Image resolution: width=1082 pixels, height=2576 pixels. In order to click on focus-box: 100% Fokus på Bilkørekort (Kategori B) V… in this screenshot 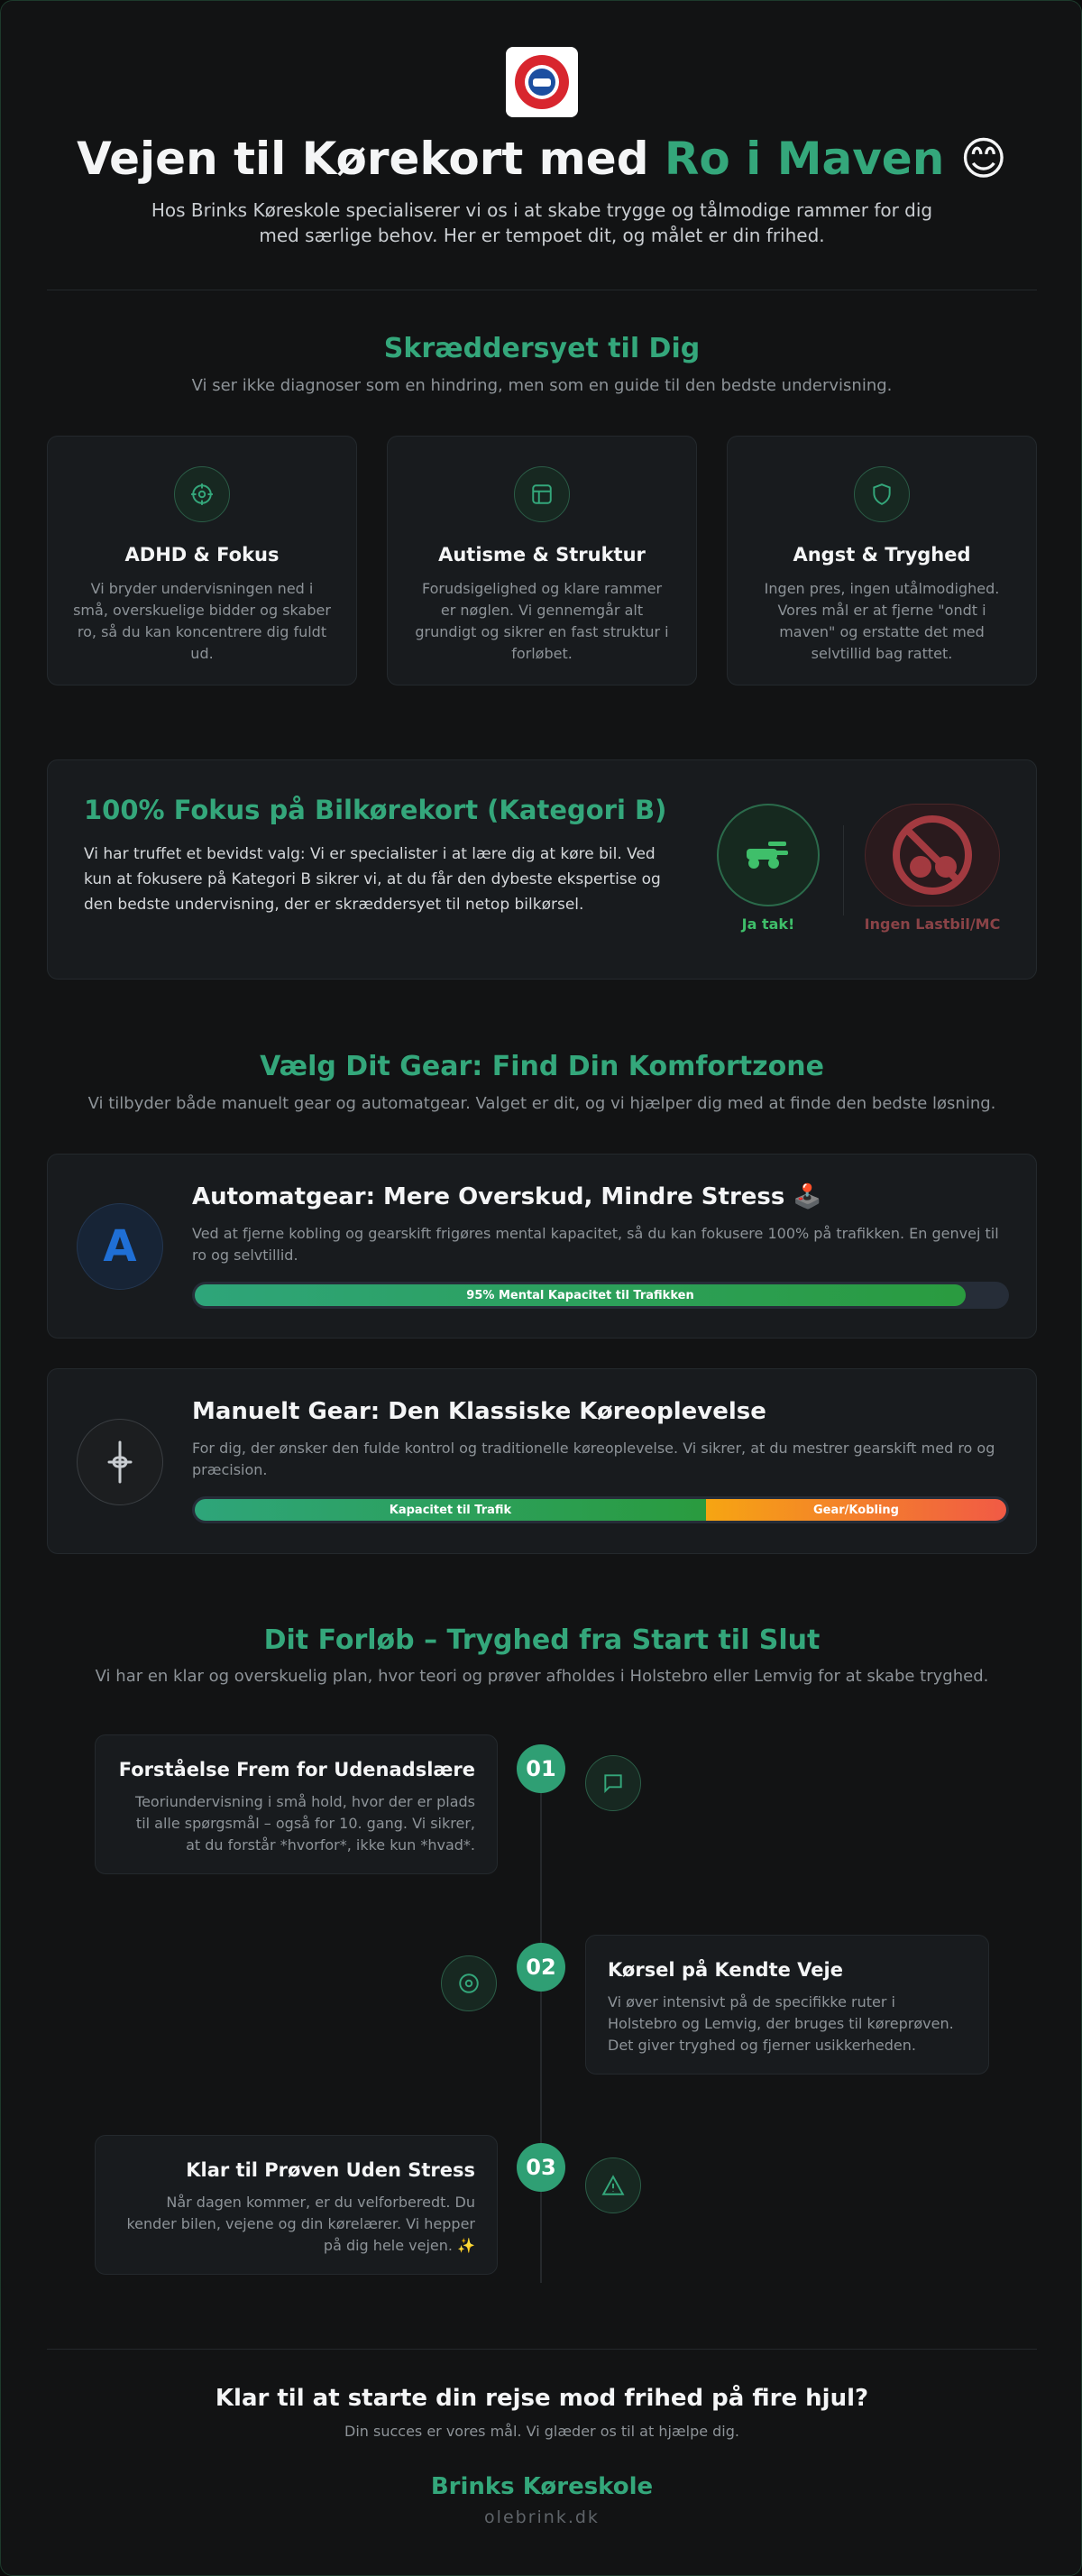, I will do `click(542, 869)`.